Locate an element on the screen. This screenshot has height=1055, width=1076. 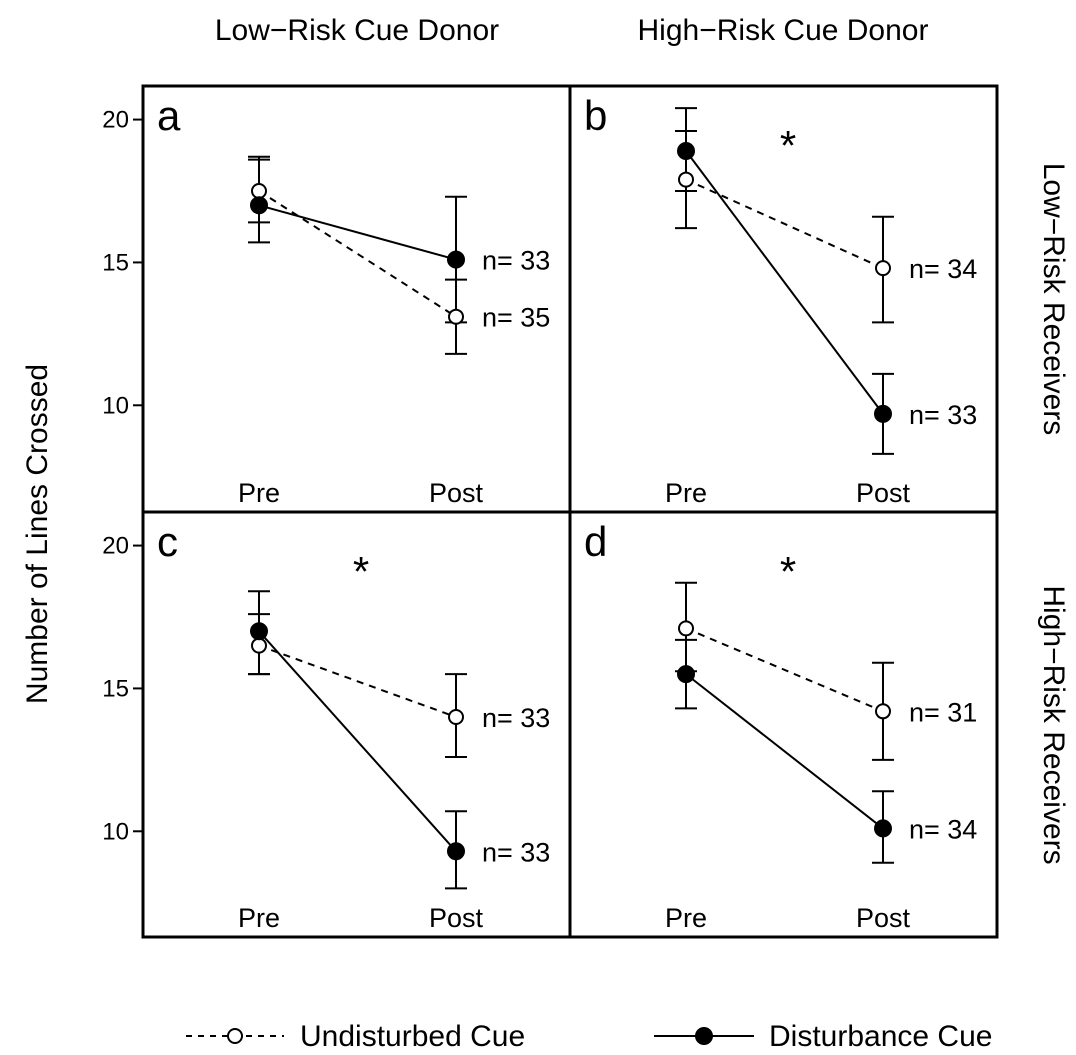
undisturbed-n-label: n= 31 is located at coordinates (943, 712).